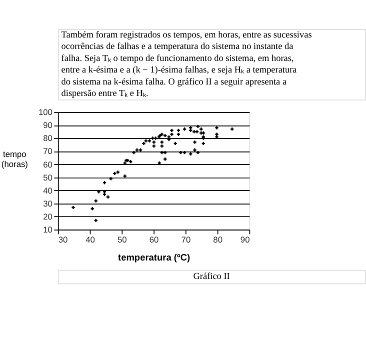 The image size is (366, 346). What do you see at coordinates (48, 125) in the screenshot?
I see `y-tick-label: 90` at bounding box center [48, 125].